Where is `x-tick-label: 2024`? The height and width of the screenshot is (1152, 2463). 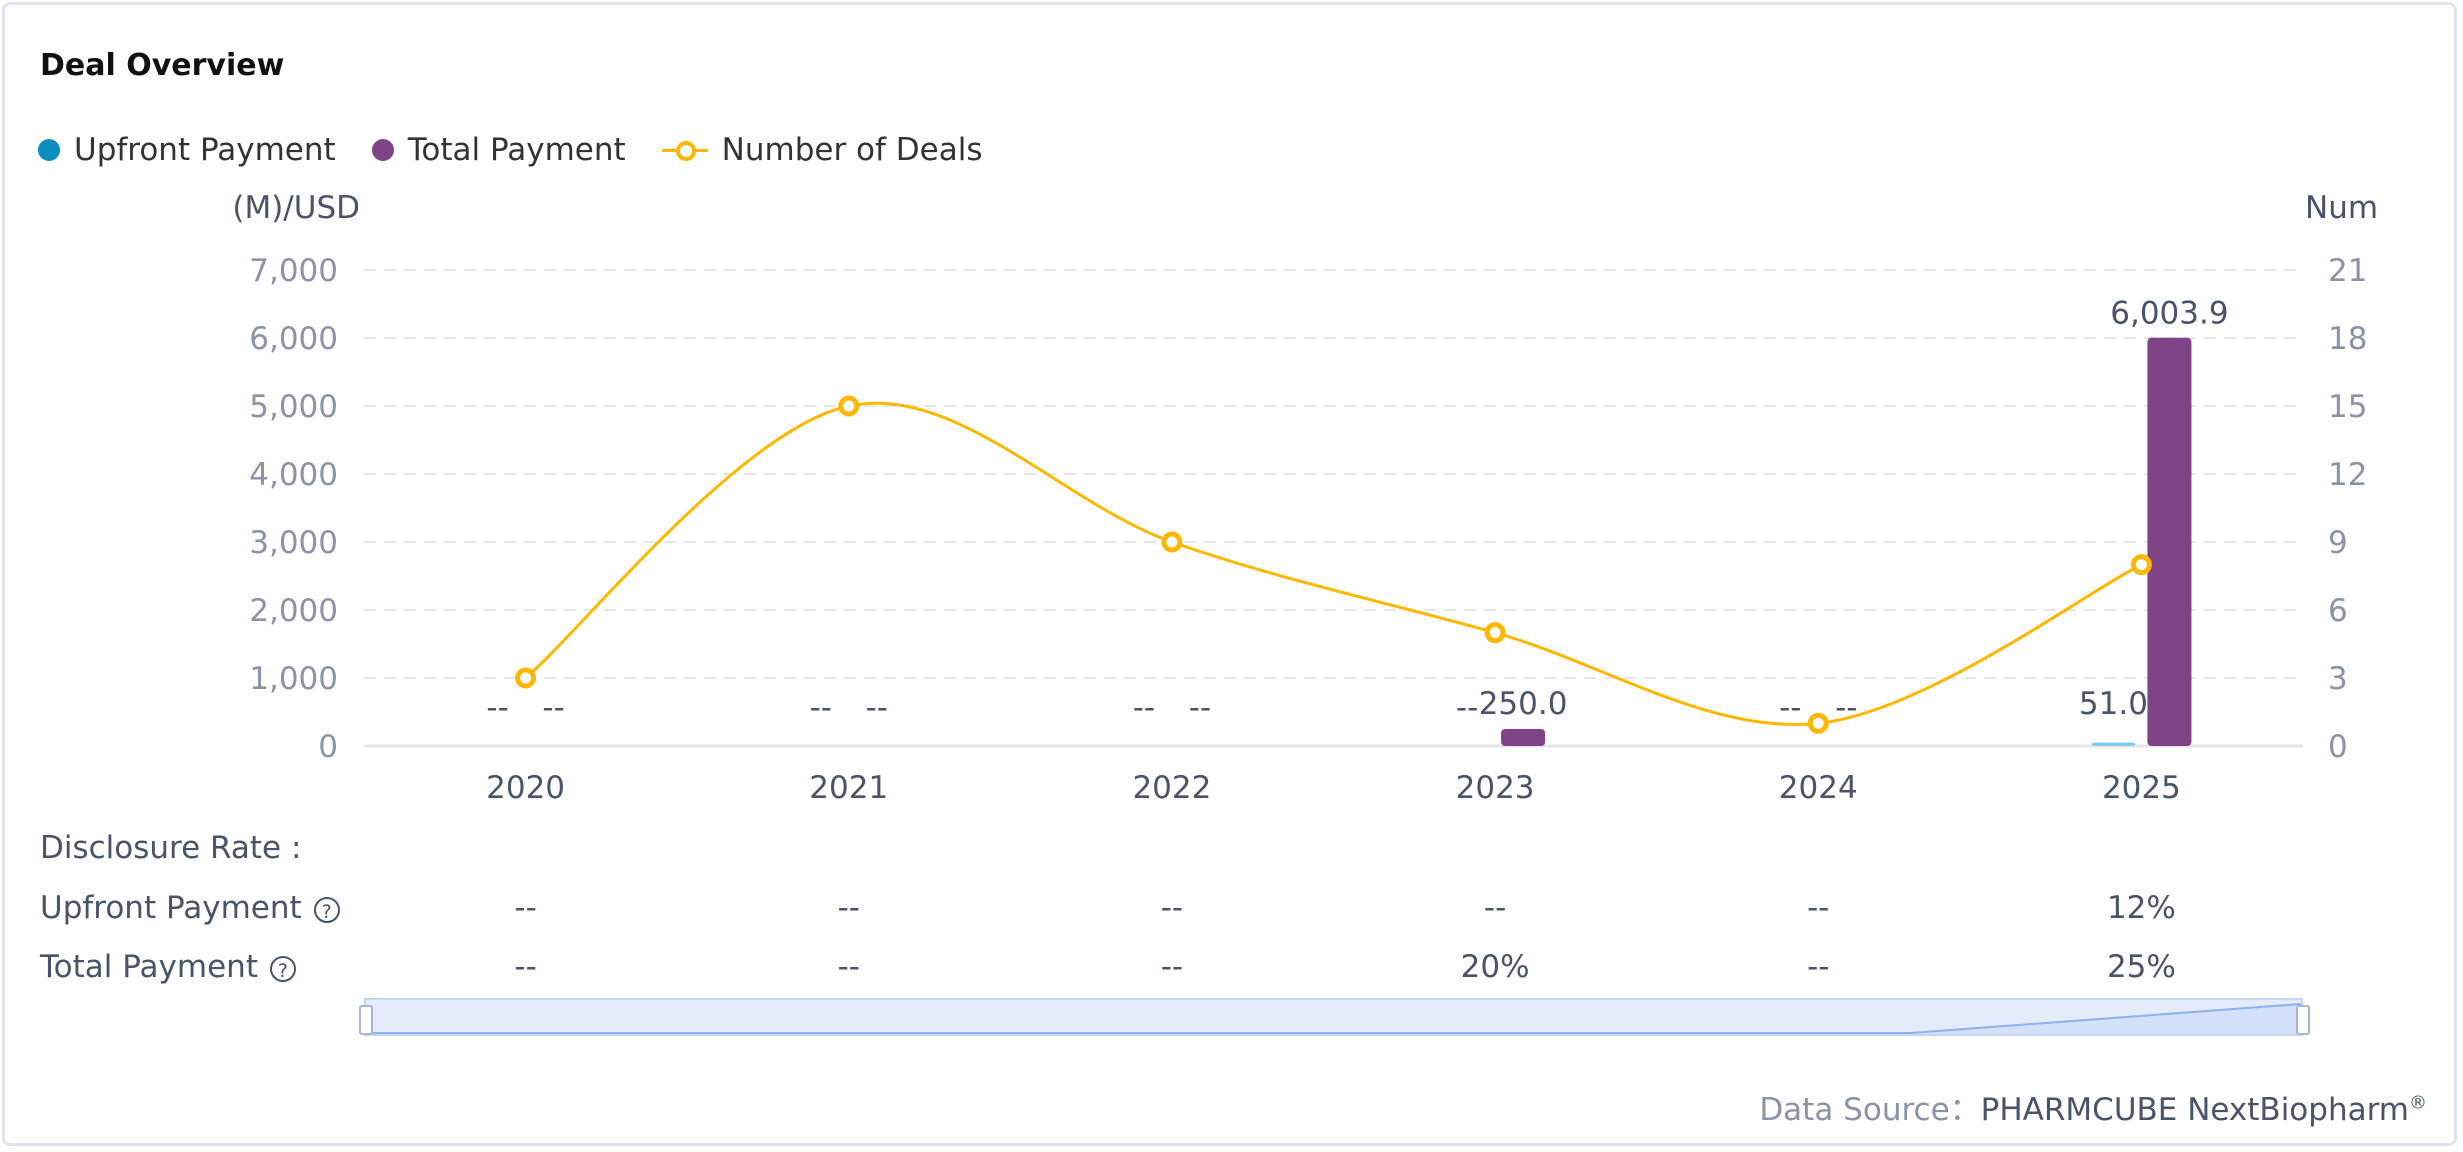
x-tick-label: 2024 is located at coordinates (1818, 788).